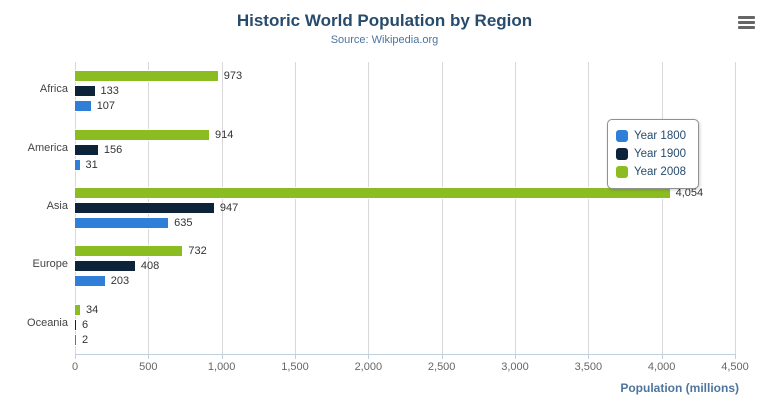  I want to click on x-tick-label: 1,000, so click(221, 367).